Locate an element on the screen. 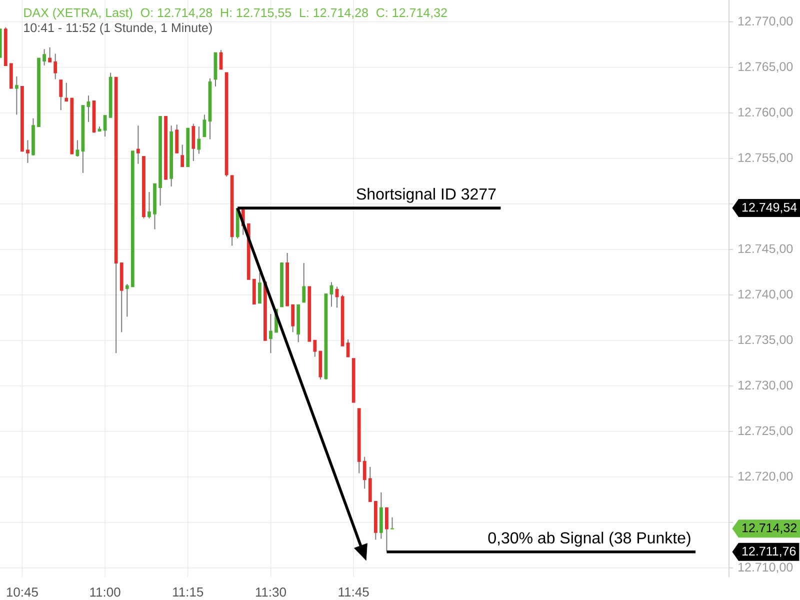 This screenshot has width=800, height=600. y2-tick-label: 12.711,76 is located at coordinates (769, 552).